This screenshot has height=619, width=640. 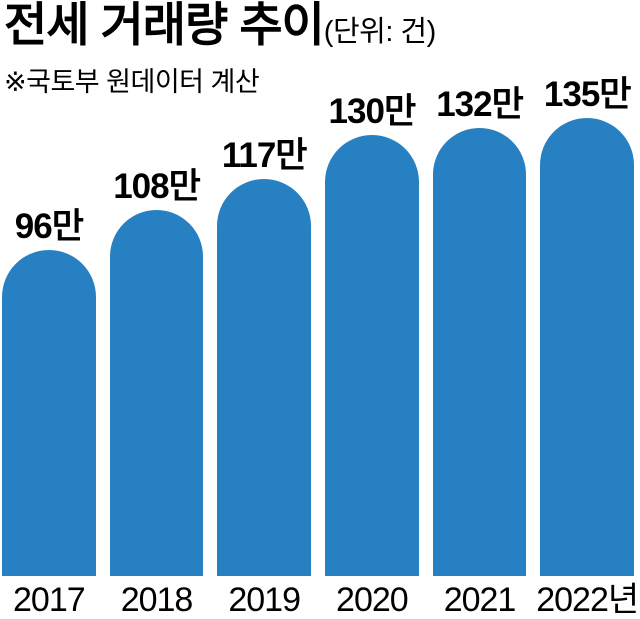 I want to click on value-label: 132만, so click(x=480, y=104).